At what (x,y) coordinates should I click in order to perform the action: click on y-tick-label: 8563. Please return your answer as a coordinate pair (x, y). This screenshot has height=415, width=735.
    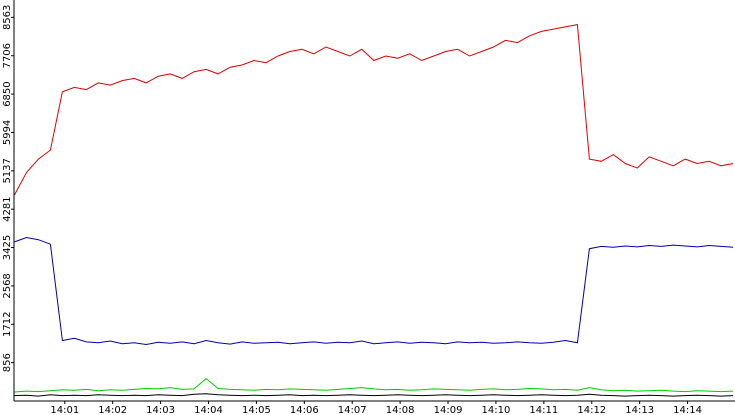
    Looking at the image, I should click on (7, 17).